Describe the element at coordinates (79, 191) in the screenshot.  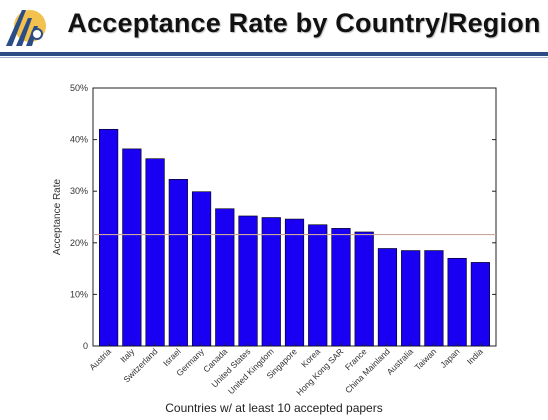
I see `y-tick-label: 30%` at that location.